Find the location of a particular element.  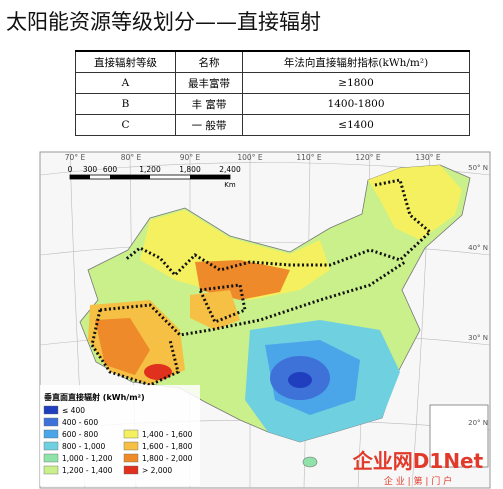

latitude-label: 30° N is located at coordinates (478, 338).